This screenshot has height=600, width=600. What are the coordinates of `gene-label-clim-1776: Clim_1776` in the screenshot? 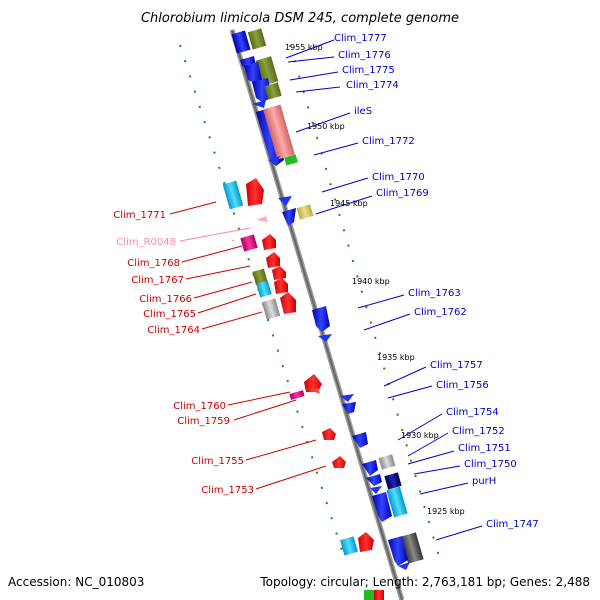 It's located at (364, 55).